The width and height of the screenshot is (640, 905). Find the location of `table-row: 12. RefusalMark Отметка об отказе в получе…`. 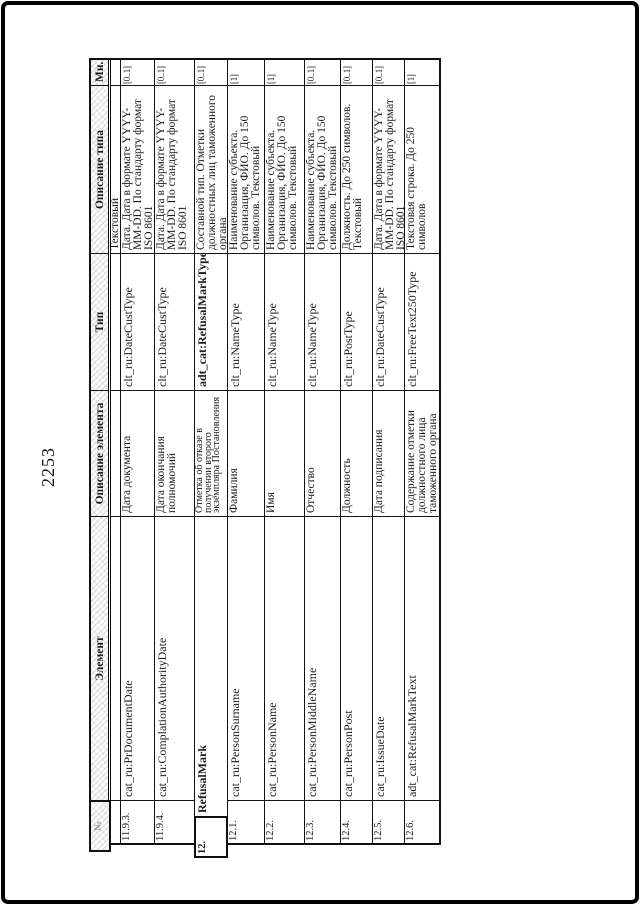

table-row: 12. RefusalMark Отметка об отказе в получе… is located at coordinates (211, 459).